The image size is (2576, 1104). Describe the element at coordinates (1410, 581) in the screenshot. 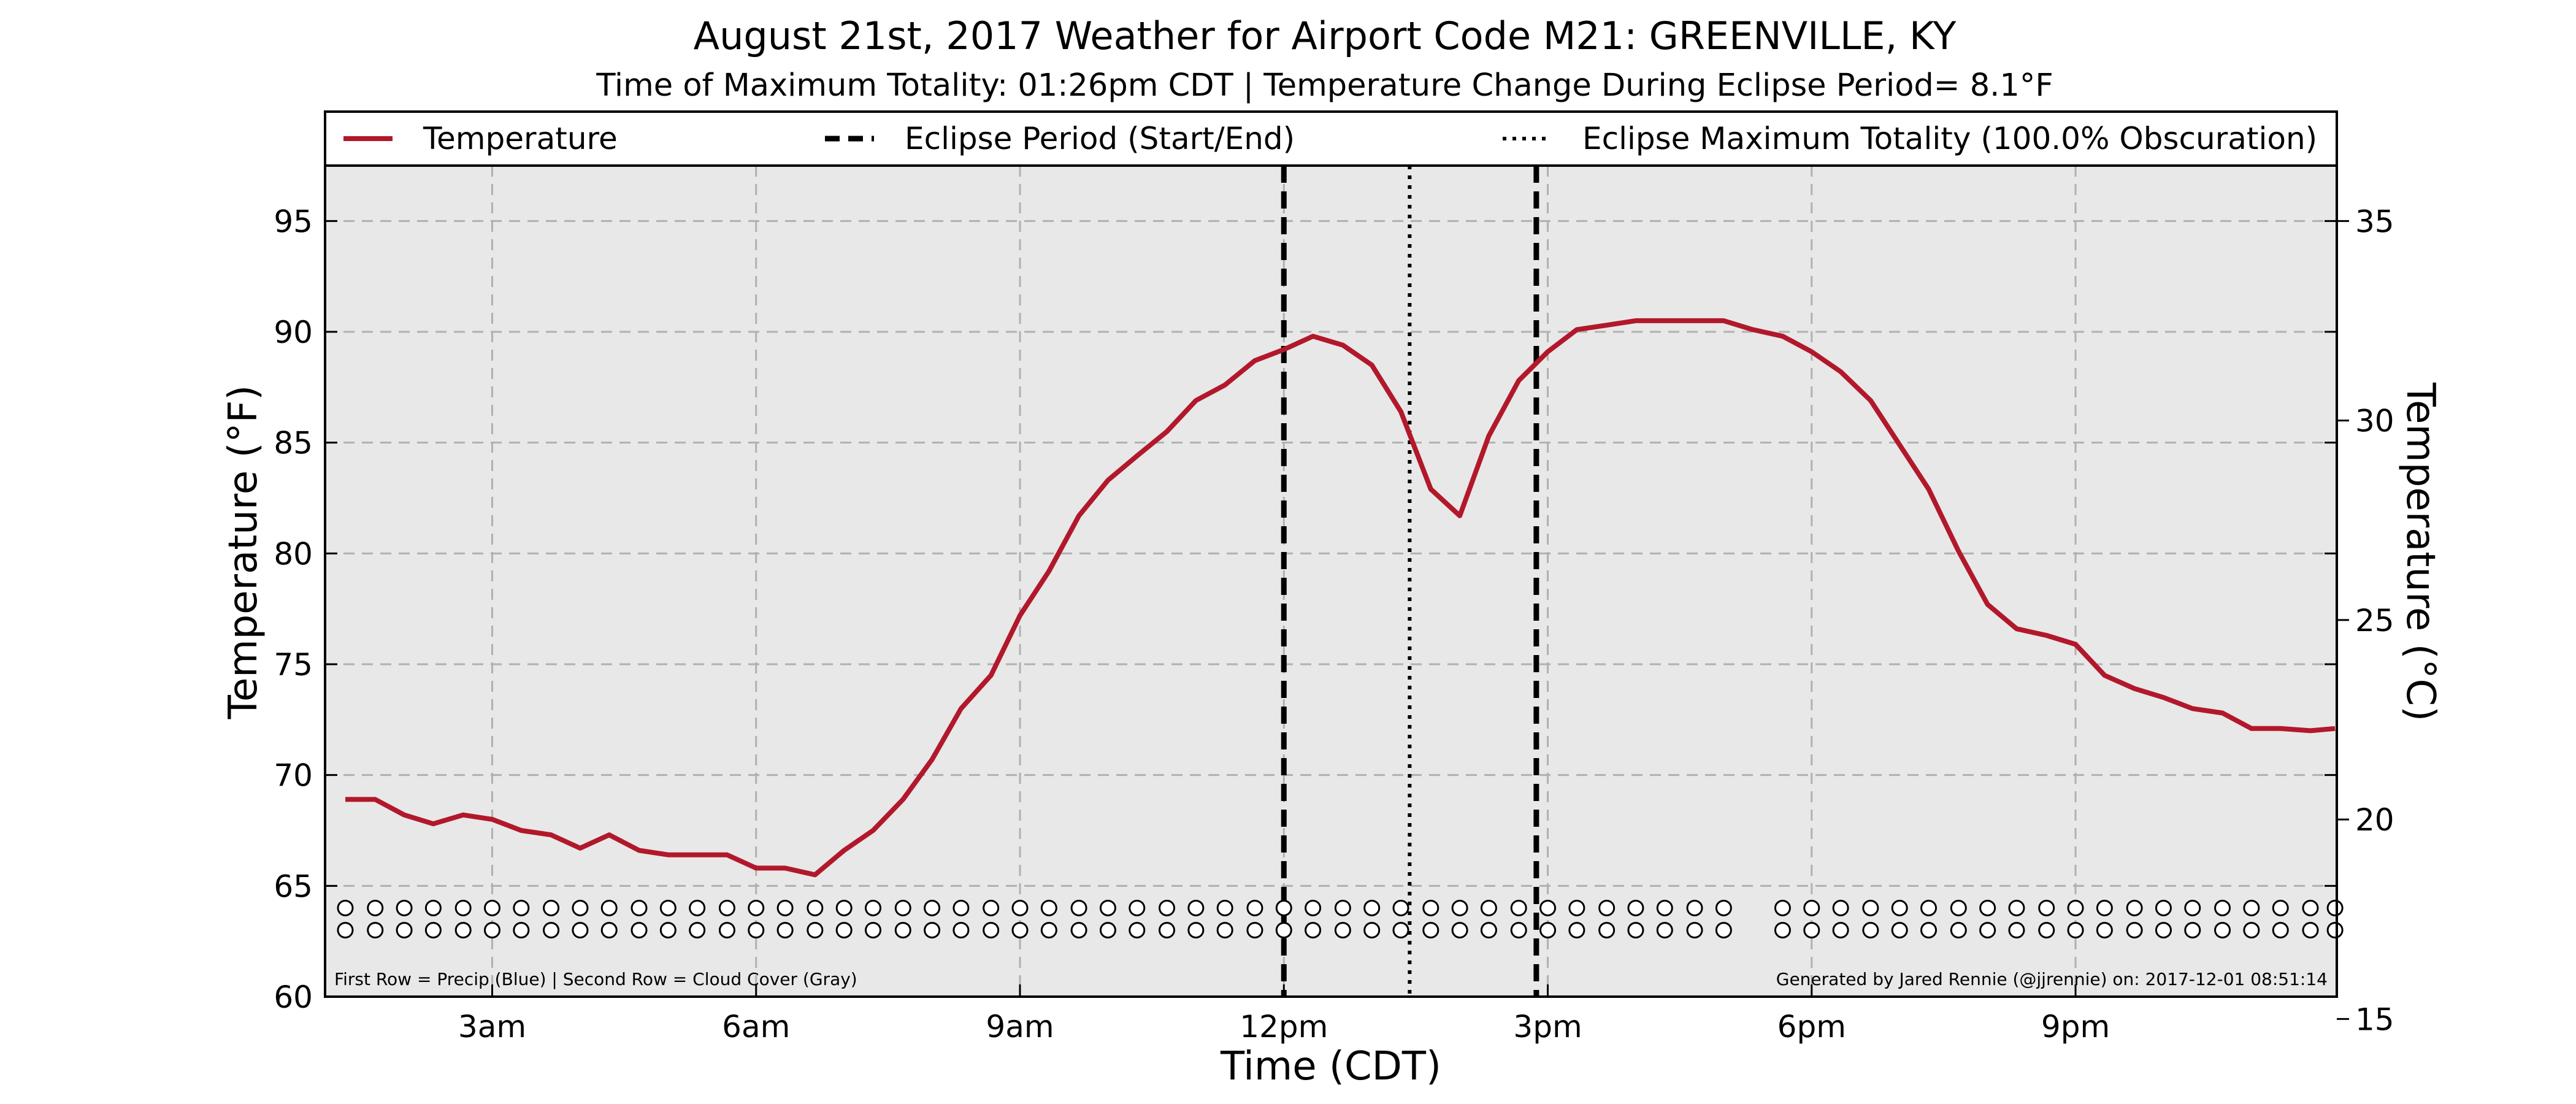

I see `eclipse-lines` at that location.